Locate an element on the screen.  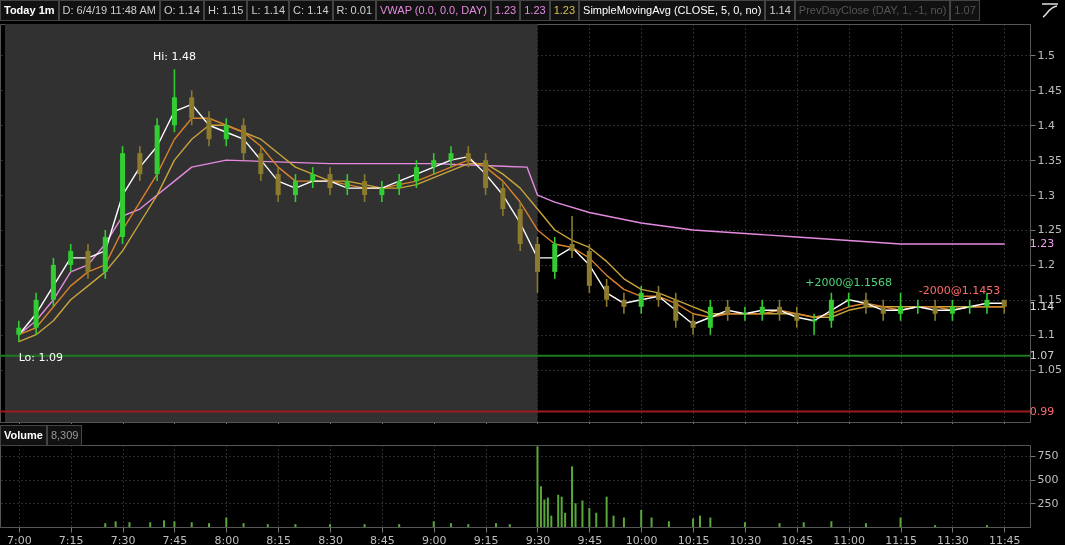
x-tick-label: 7:30 is located at coordinates (123, 539).